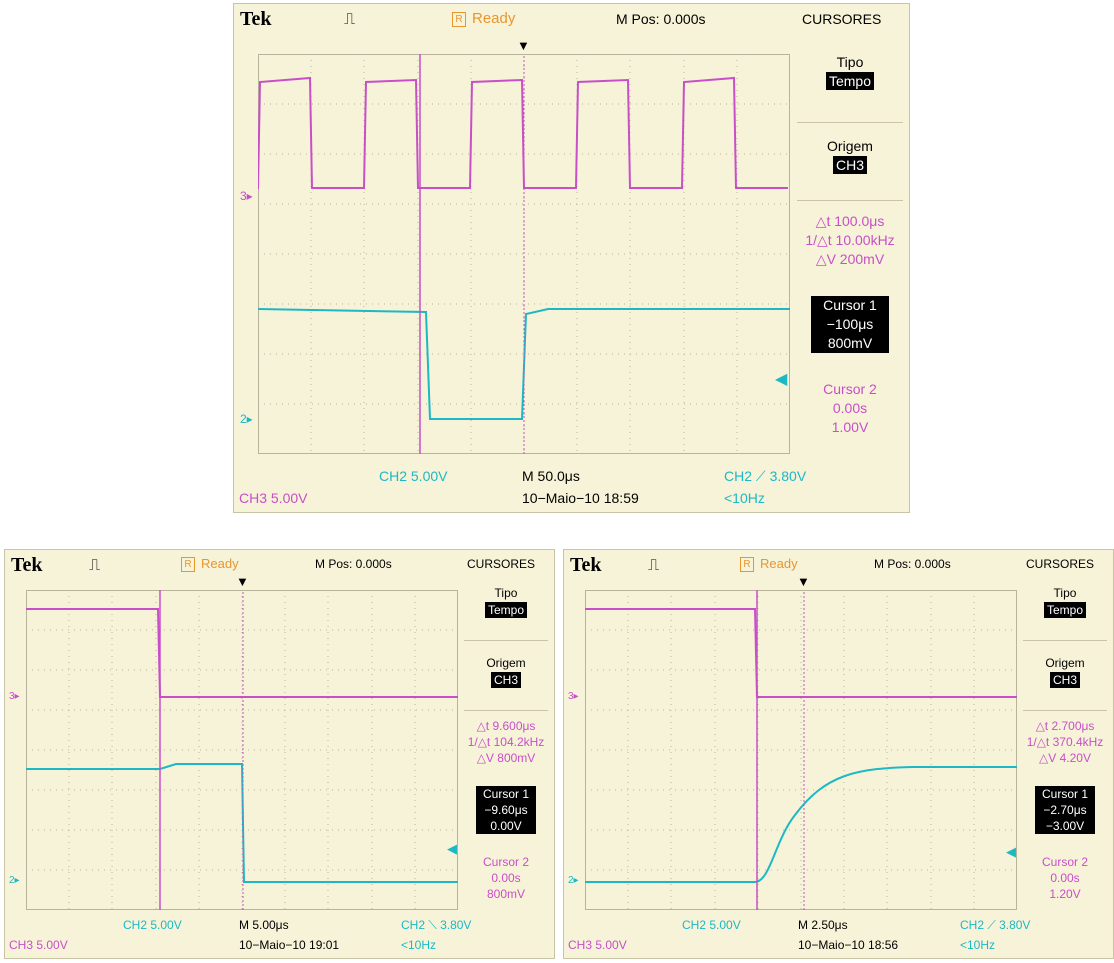 The width and height of the screenshot is (1114, 963). I want to click on cursor1-menu-item: Cursor 1 −9.60μs 0.00V, so click(506, 810).